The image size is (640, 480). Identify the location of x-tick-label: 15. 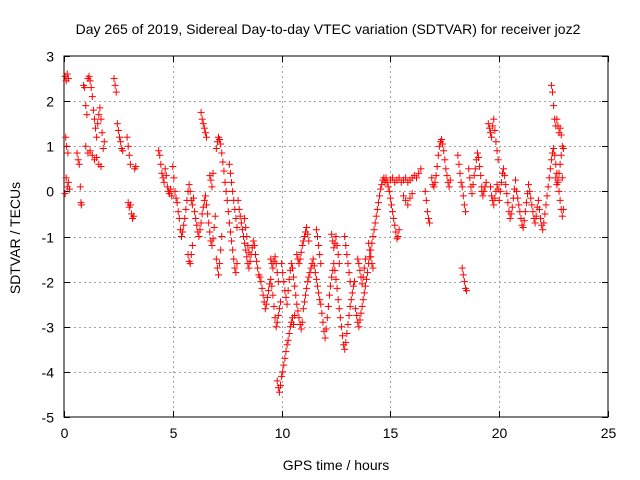
(391, 433).